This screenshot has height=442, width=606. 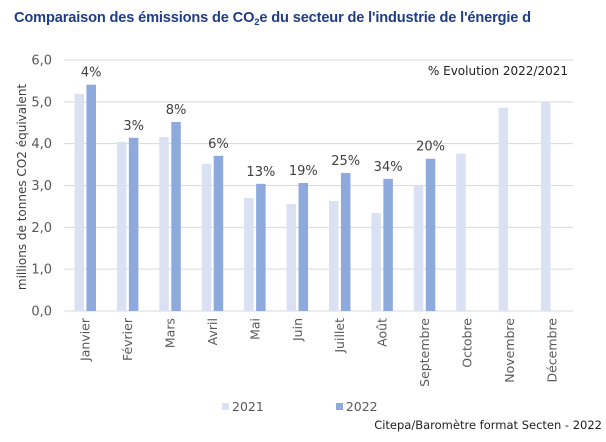 What do you see at coordinates (509, 350) in the screenshot?
I see `x-tick-label: Novembre` at bounding box center [509, 350].